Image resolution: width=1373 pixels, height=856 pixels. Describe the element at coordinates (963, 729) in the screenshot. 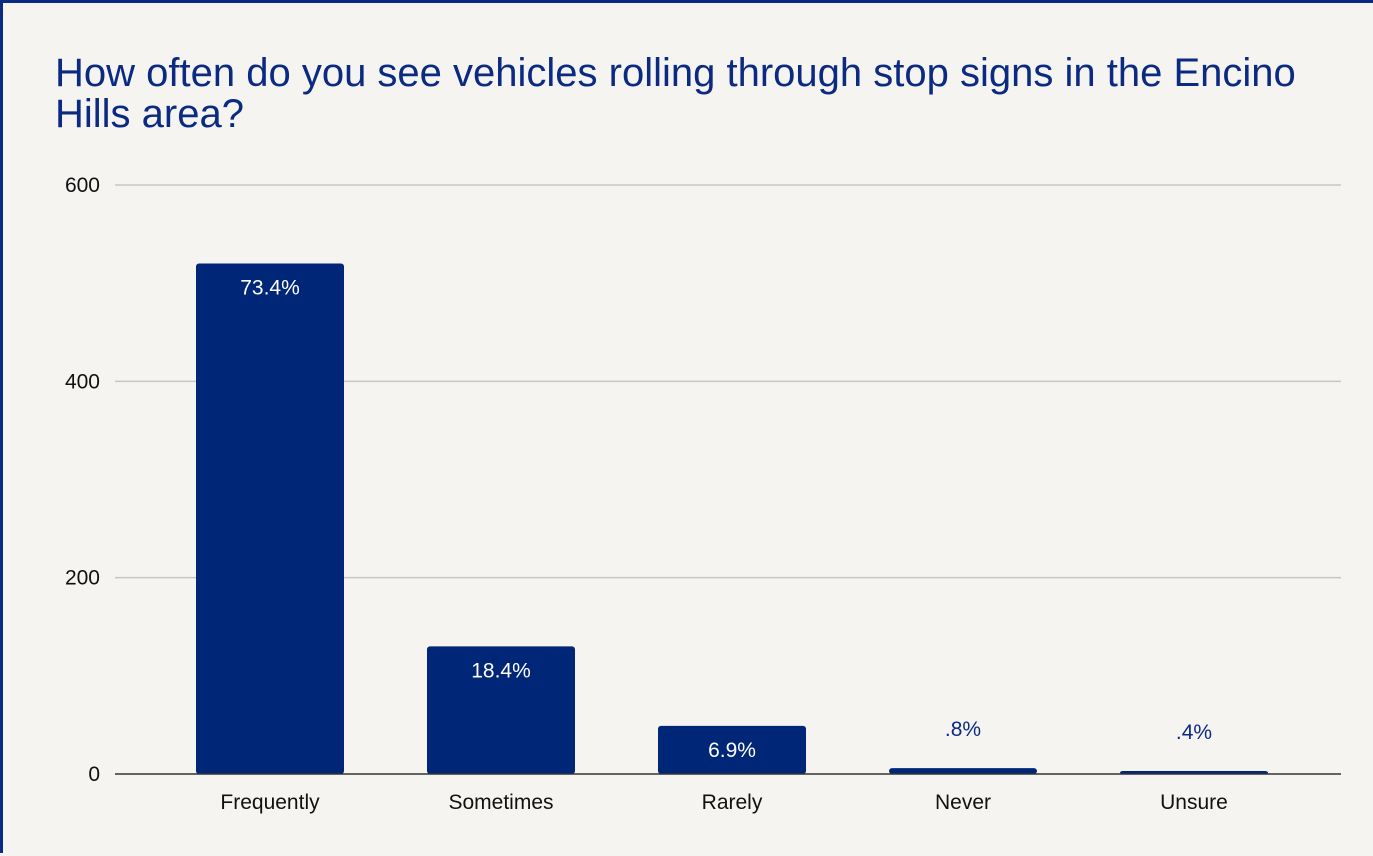

I see `data-label-never: .8%` at that location.